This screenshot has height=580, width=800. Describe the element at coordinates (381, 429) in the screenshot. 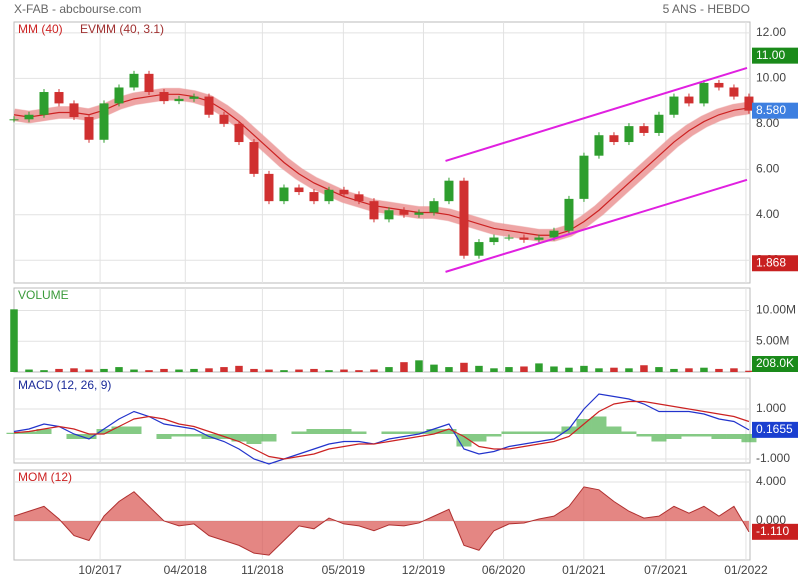

I see `macd-line` at that location.